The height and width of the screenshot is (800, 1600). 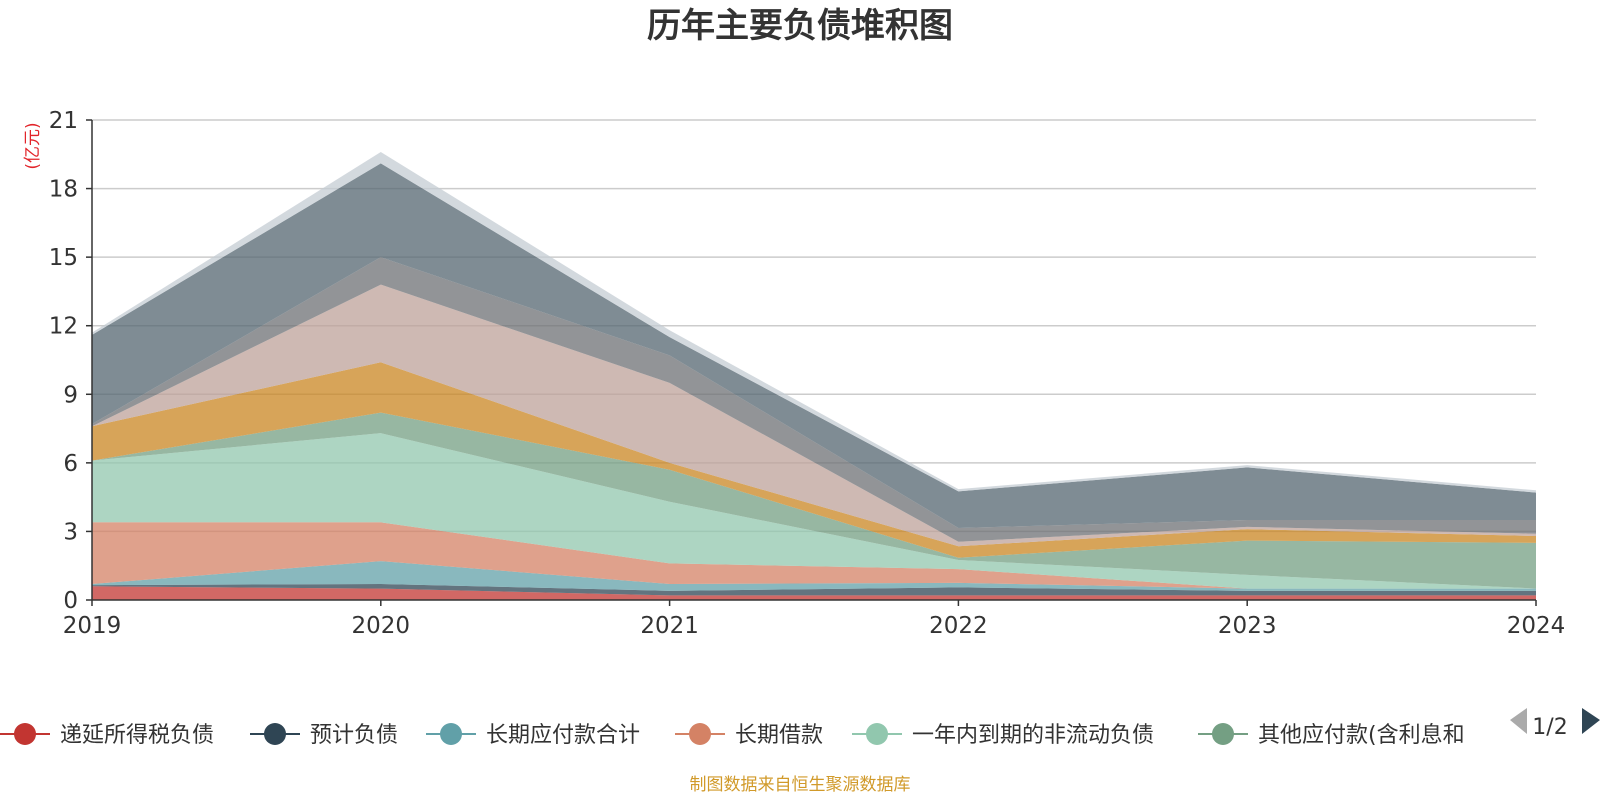 I want to click on y-tick-label: 6, so click(x=70, y=464).